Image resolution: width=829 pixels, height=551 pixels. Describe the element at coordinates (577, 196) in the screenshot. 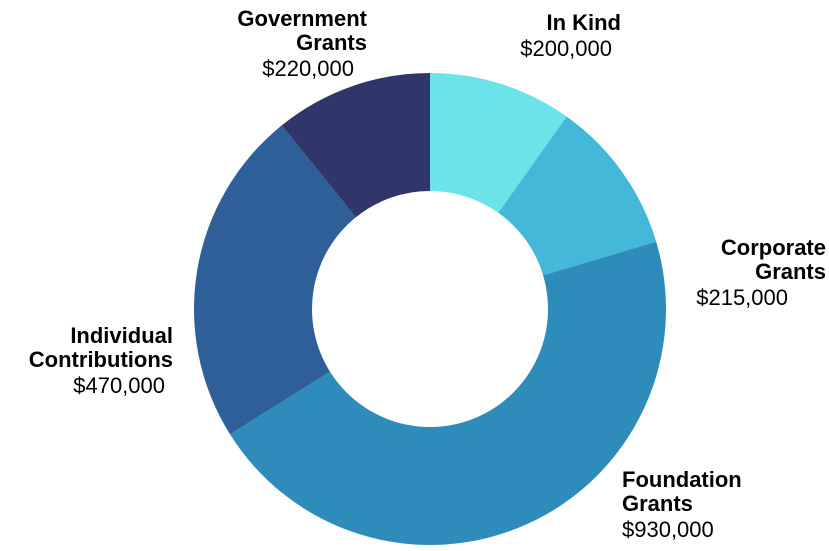

I see `slice-corporate-grants` at that location.